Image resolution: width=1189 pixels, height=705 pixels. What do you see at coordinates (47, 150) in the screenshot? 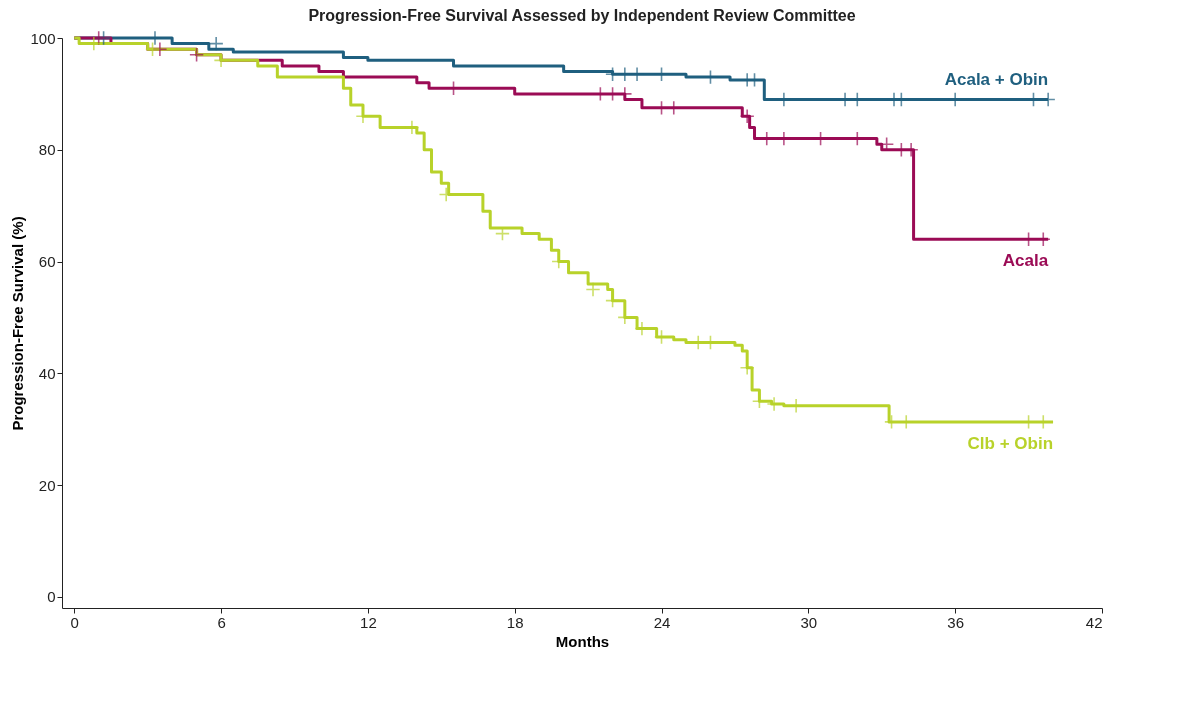
I see `y-tick-label: 80` at bounding box center [47, 150].